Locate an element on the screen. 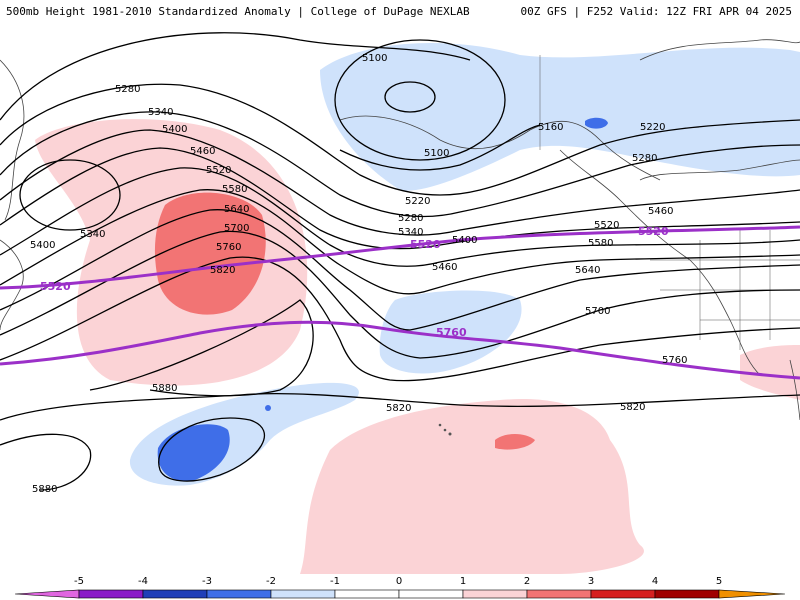 The width and height of the screenshot is (800, 600). colorbar-tick: -5 is located at coordinates (79, 581).